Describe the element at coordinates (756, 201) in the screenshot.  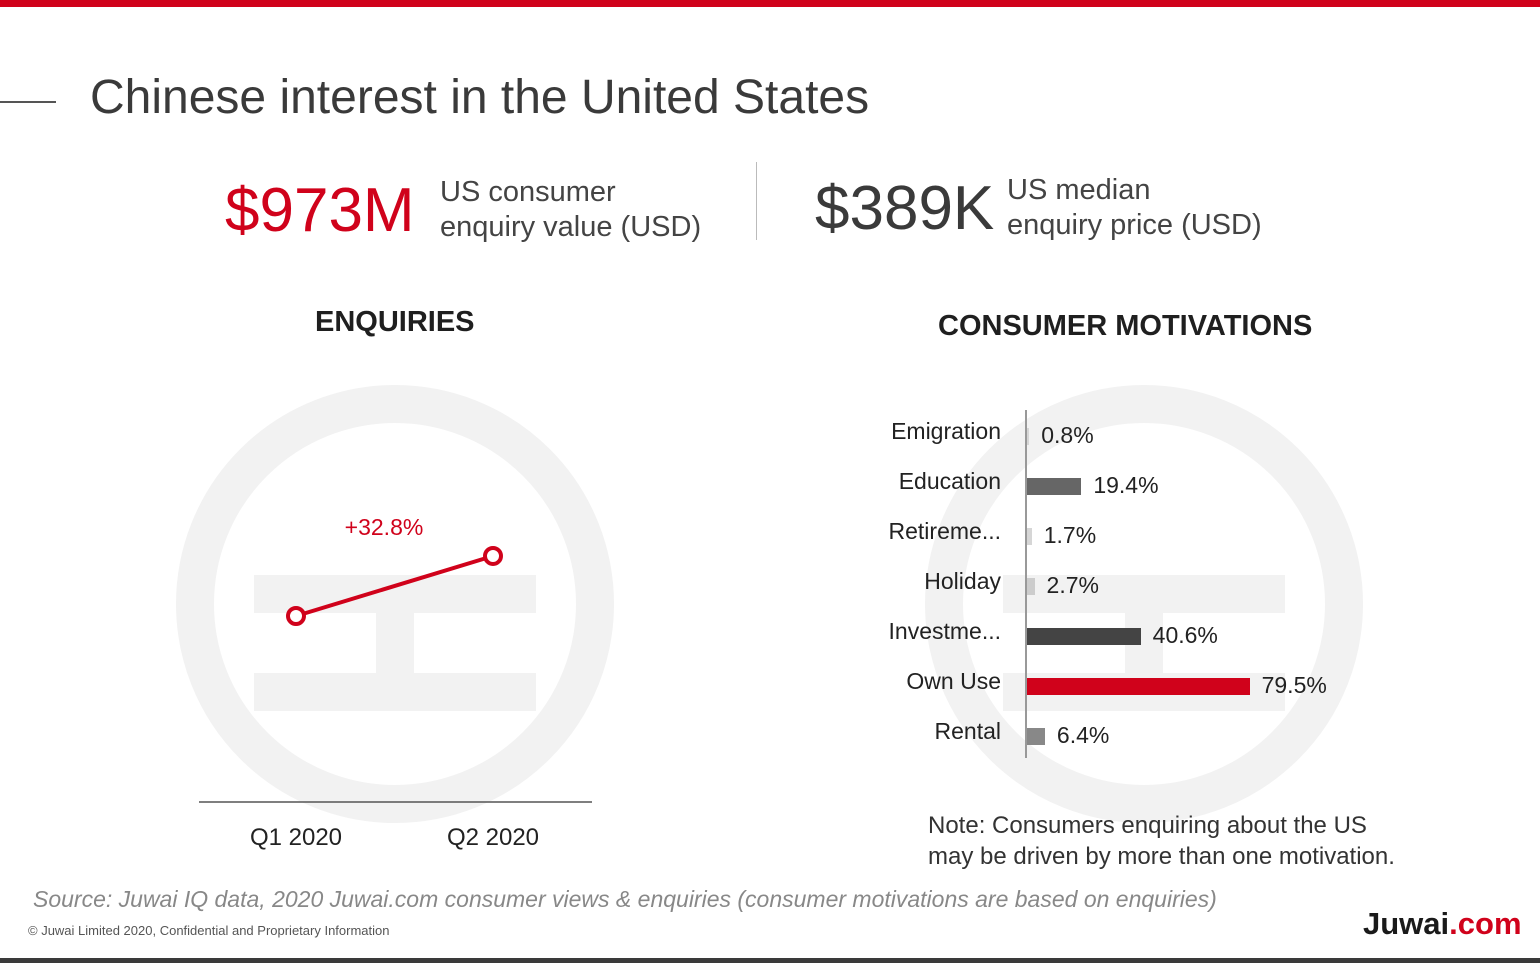
I see `stat-divider` at that location.